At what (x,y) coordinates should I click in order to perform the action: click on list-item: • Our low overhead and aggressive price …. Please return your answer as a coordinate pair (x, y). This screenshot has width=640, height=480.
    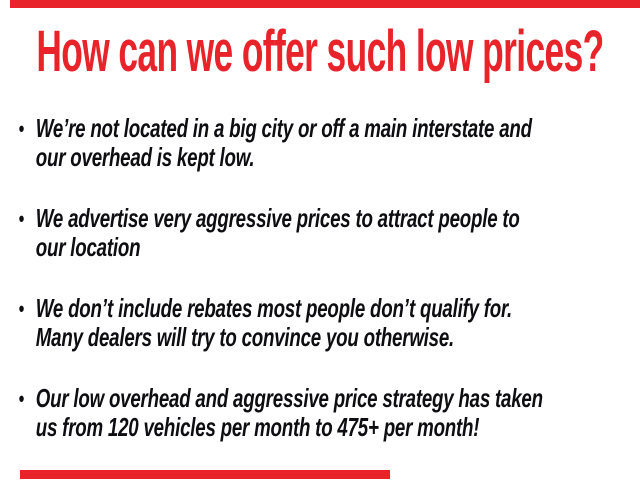
    Looking at the image, I should click on (329, 413).